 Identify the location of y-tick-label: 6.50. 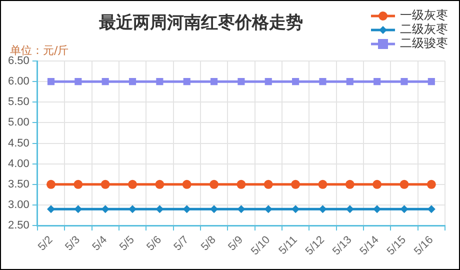
(19, 61).